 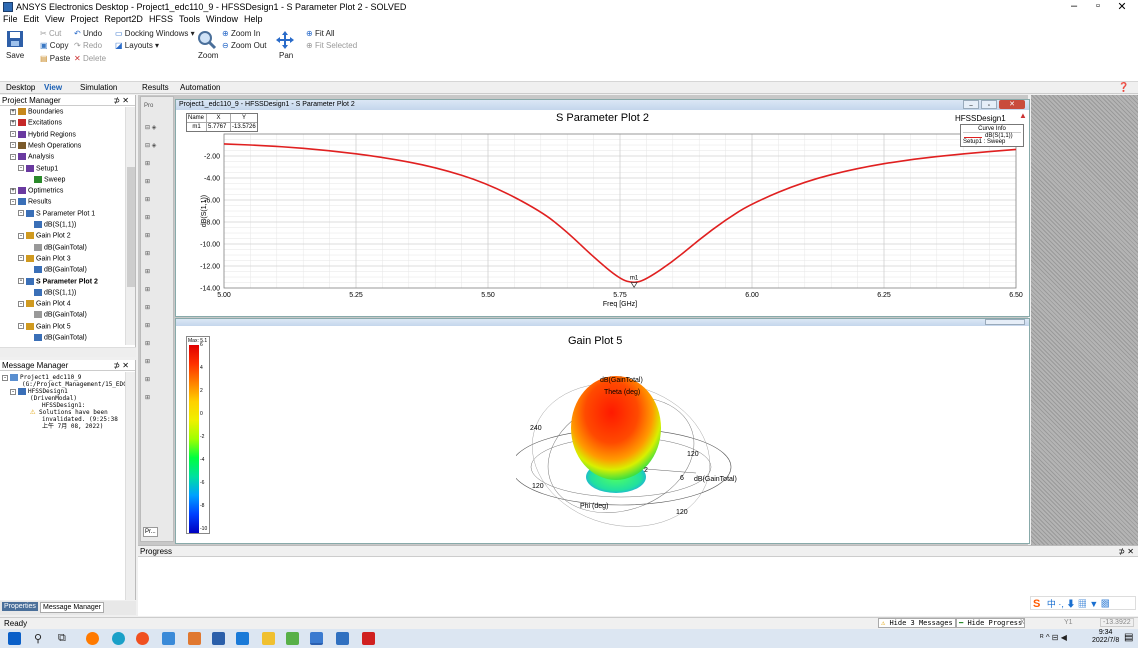 What do you see at coordinates (72, 607) in the screenshot?
I see `tab-message-manager: Message Manager` at bounding box center [72, 607].